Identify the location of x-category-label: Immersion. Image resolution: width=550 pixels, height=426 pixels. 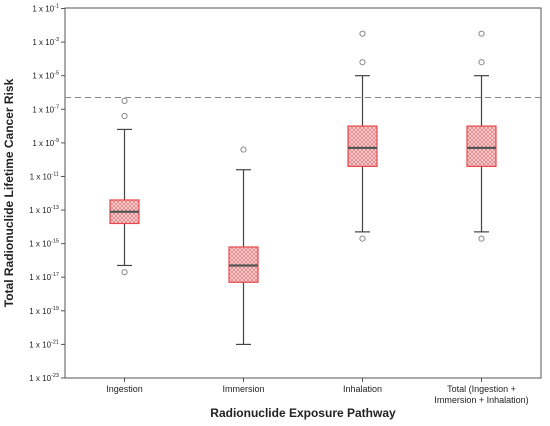
(243, 389).